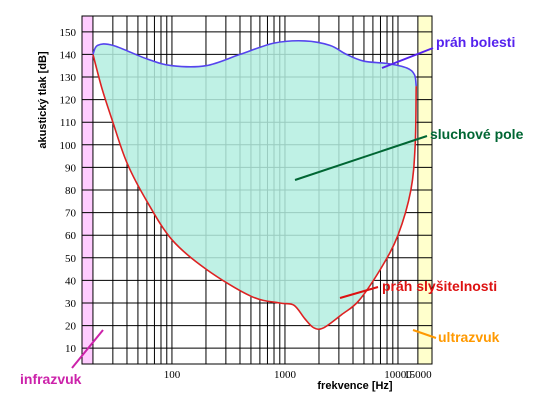  Describe the element at coordinates (71, 214) in the screenshot. I see `y-tick-label: 70` at that location.